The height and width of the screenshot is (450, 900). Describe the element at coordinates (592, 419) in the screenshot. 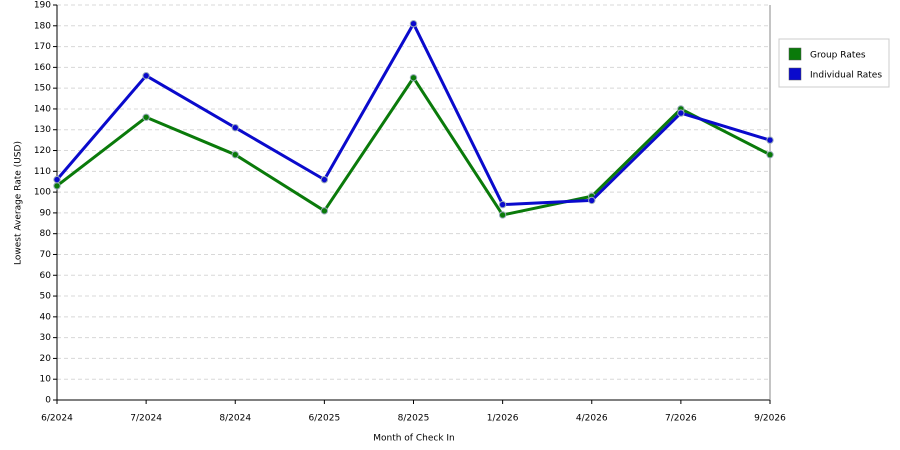

I see `x-tick-label: 4/2026` at that location.